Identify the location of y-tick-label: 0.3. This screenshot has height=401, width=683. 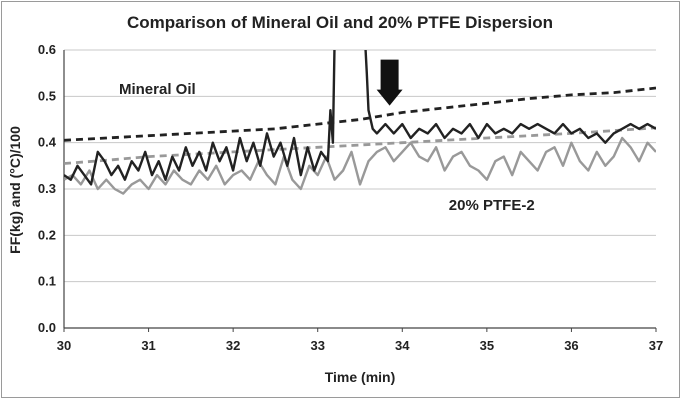
(47, 188).